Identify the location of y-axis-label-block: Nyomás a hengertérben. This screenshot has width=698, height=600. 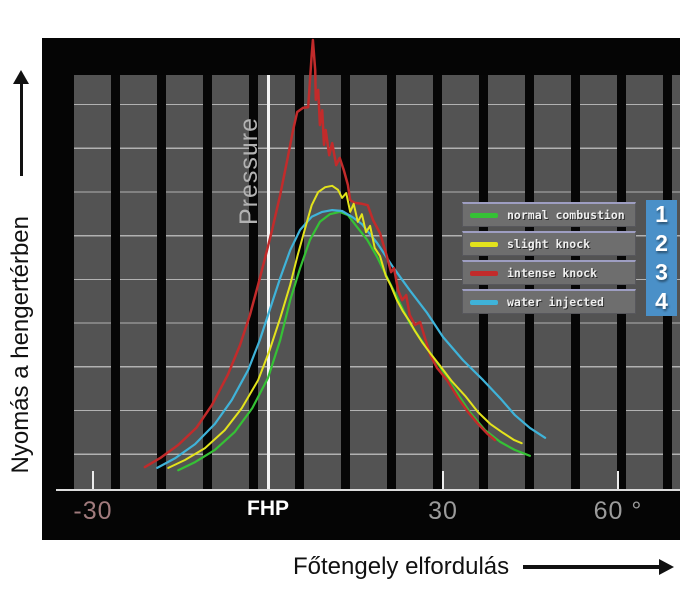
(21, 289).